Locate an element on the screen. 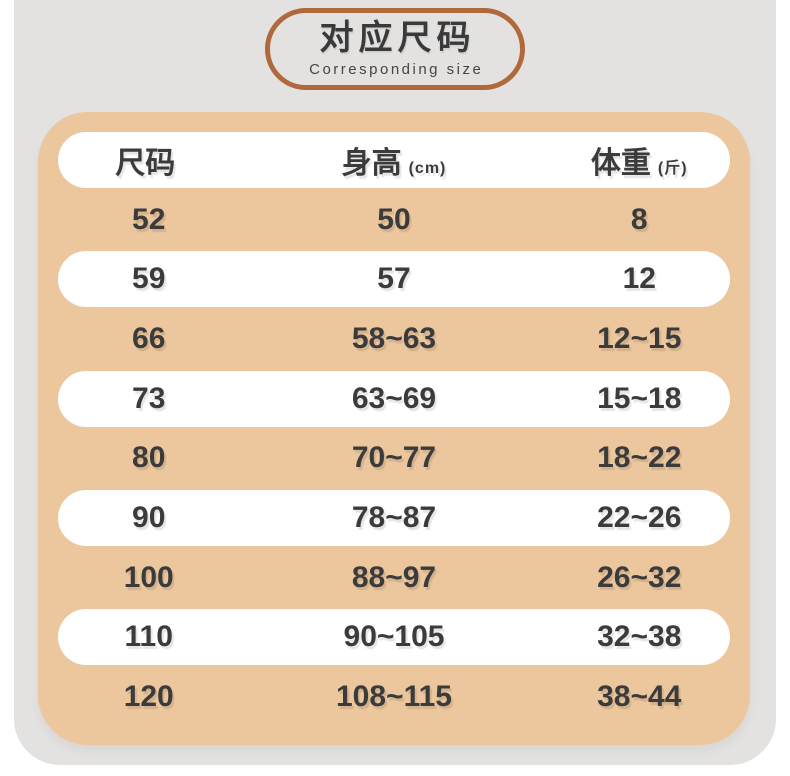 The image size is (790, 776). height-value: 57 is located at coordinates (394, 279).